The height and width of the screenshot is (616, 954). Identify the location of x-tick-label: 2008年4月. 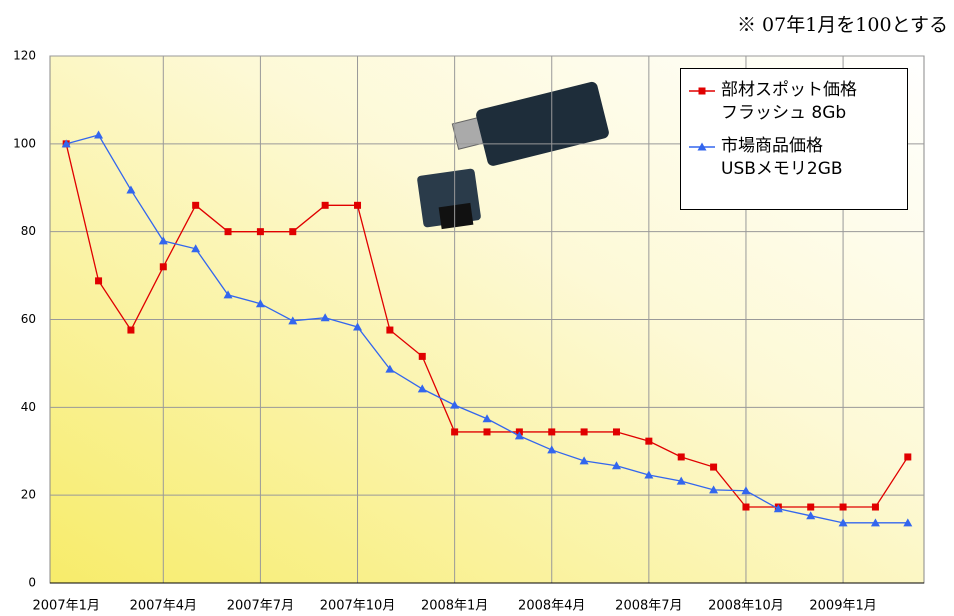
(551, 606).